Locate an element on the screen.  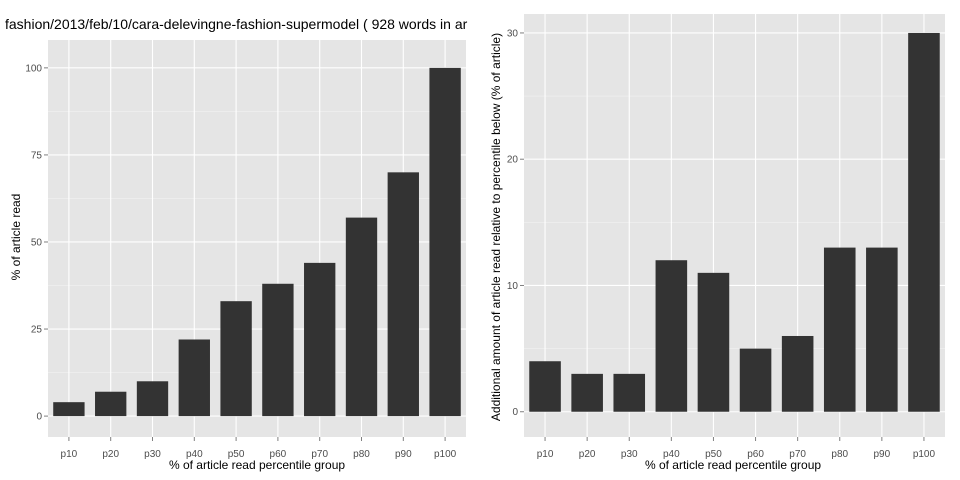
left-bar-p40 is located at coordinates (194, 378).